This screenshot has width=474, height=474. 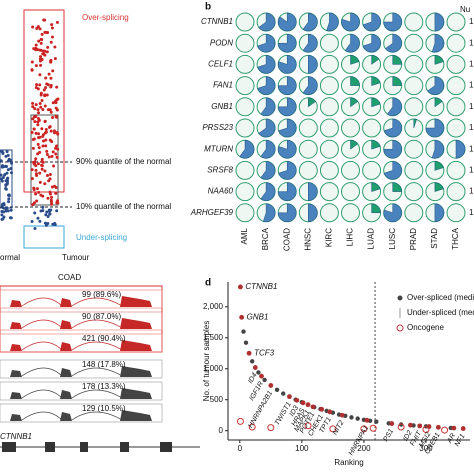 What do you see at coordinates (339, 428) in the screenshot?
I see `gene-label: NIT2` at bounding box center [339, 428].